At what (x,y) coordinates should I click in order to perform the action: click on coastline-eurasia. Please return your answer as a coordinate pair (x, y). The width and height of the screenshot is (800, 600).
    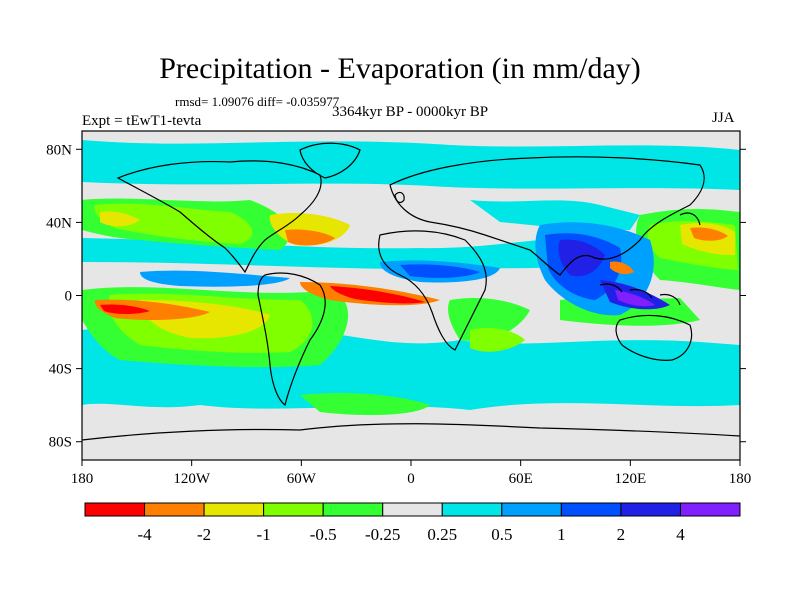
    Looking at the image, I should click on (547, 216).